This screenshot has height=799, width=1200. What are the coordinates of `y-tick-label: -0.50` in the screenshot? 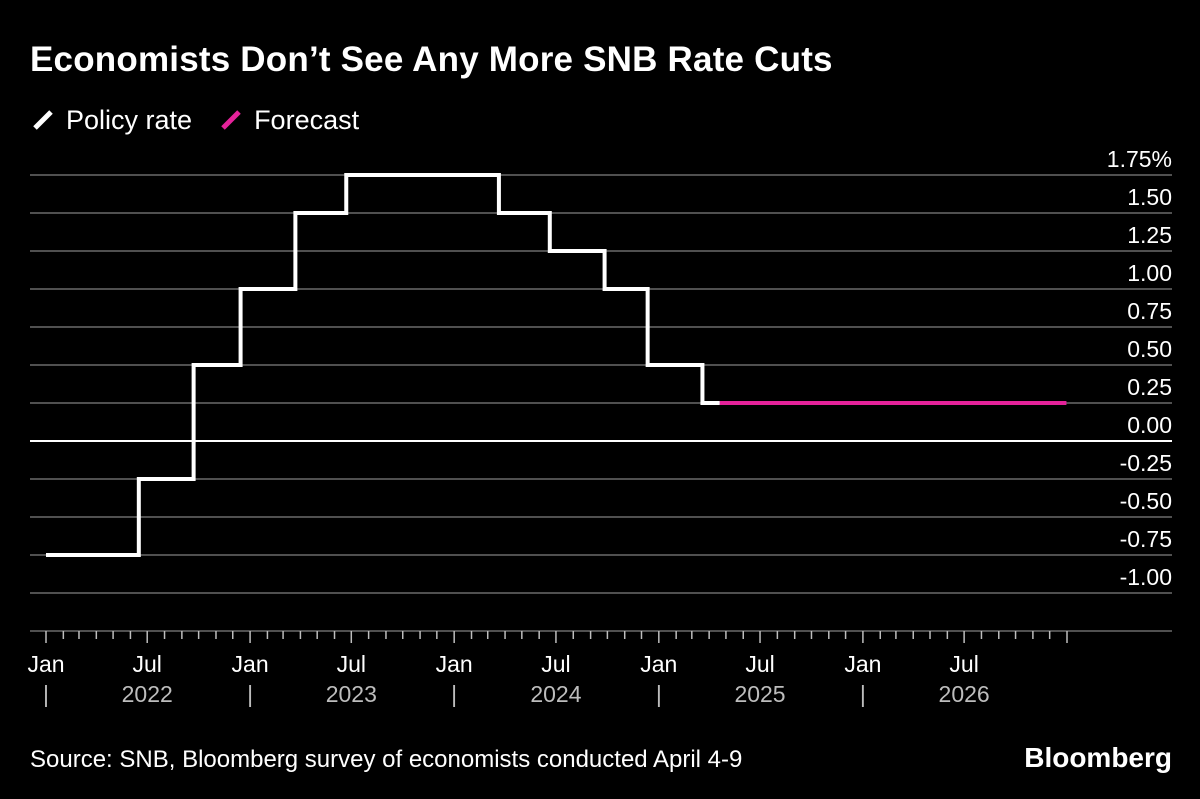 It's located at (1146, 501).